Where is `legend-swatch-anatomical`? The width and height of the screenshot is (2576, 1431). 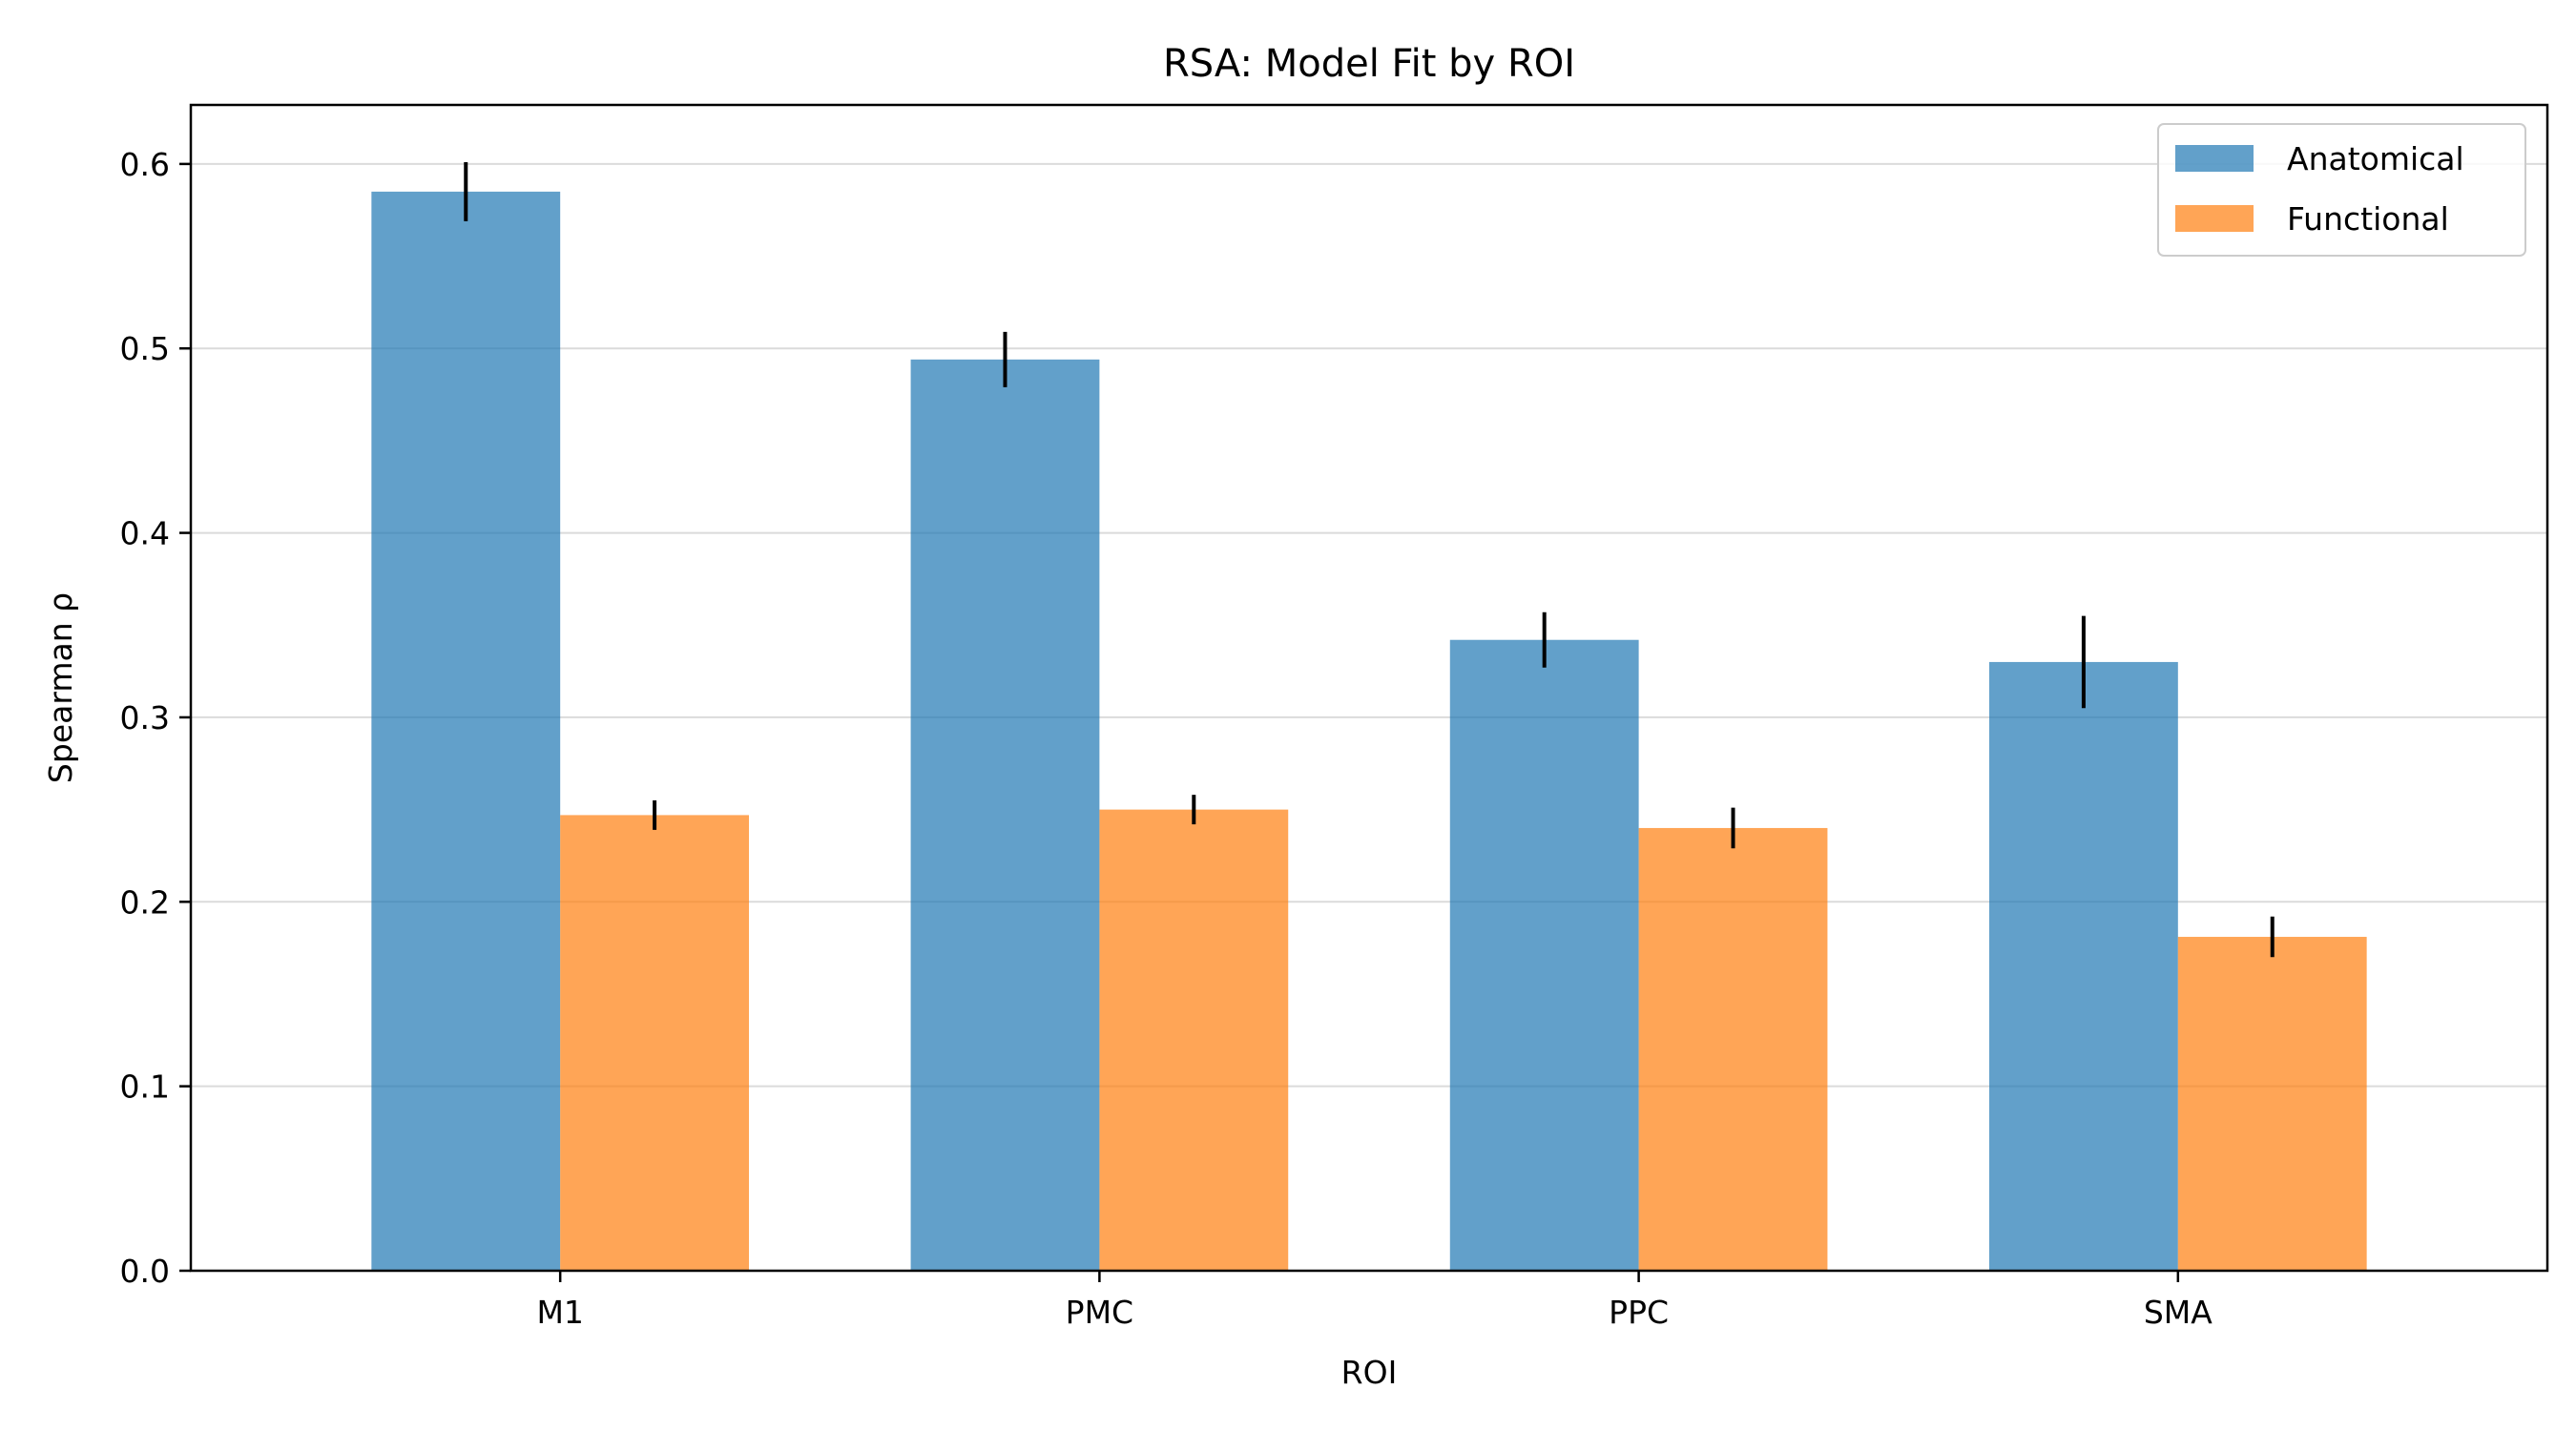 legend-swatch-anatomical is located at coordinates (2214, 159).